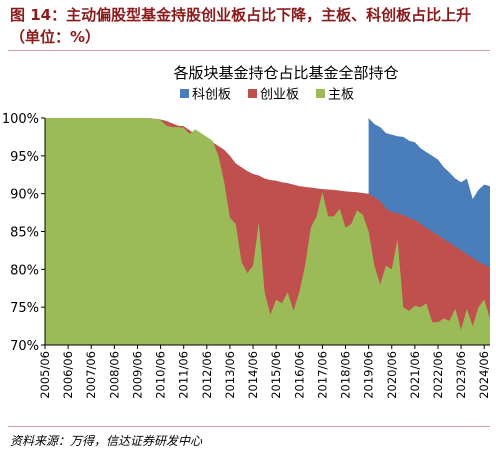  What do you see at coordinates (230, 375) in the screenshot?
I see `x-tick-label: 2013/06` at bounding box center [230, 375].